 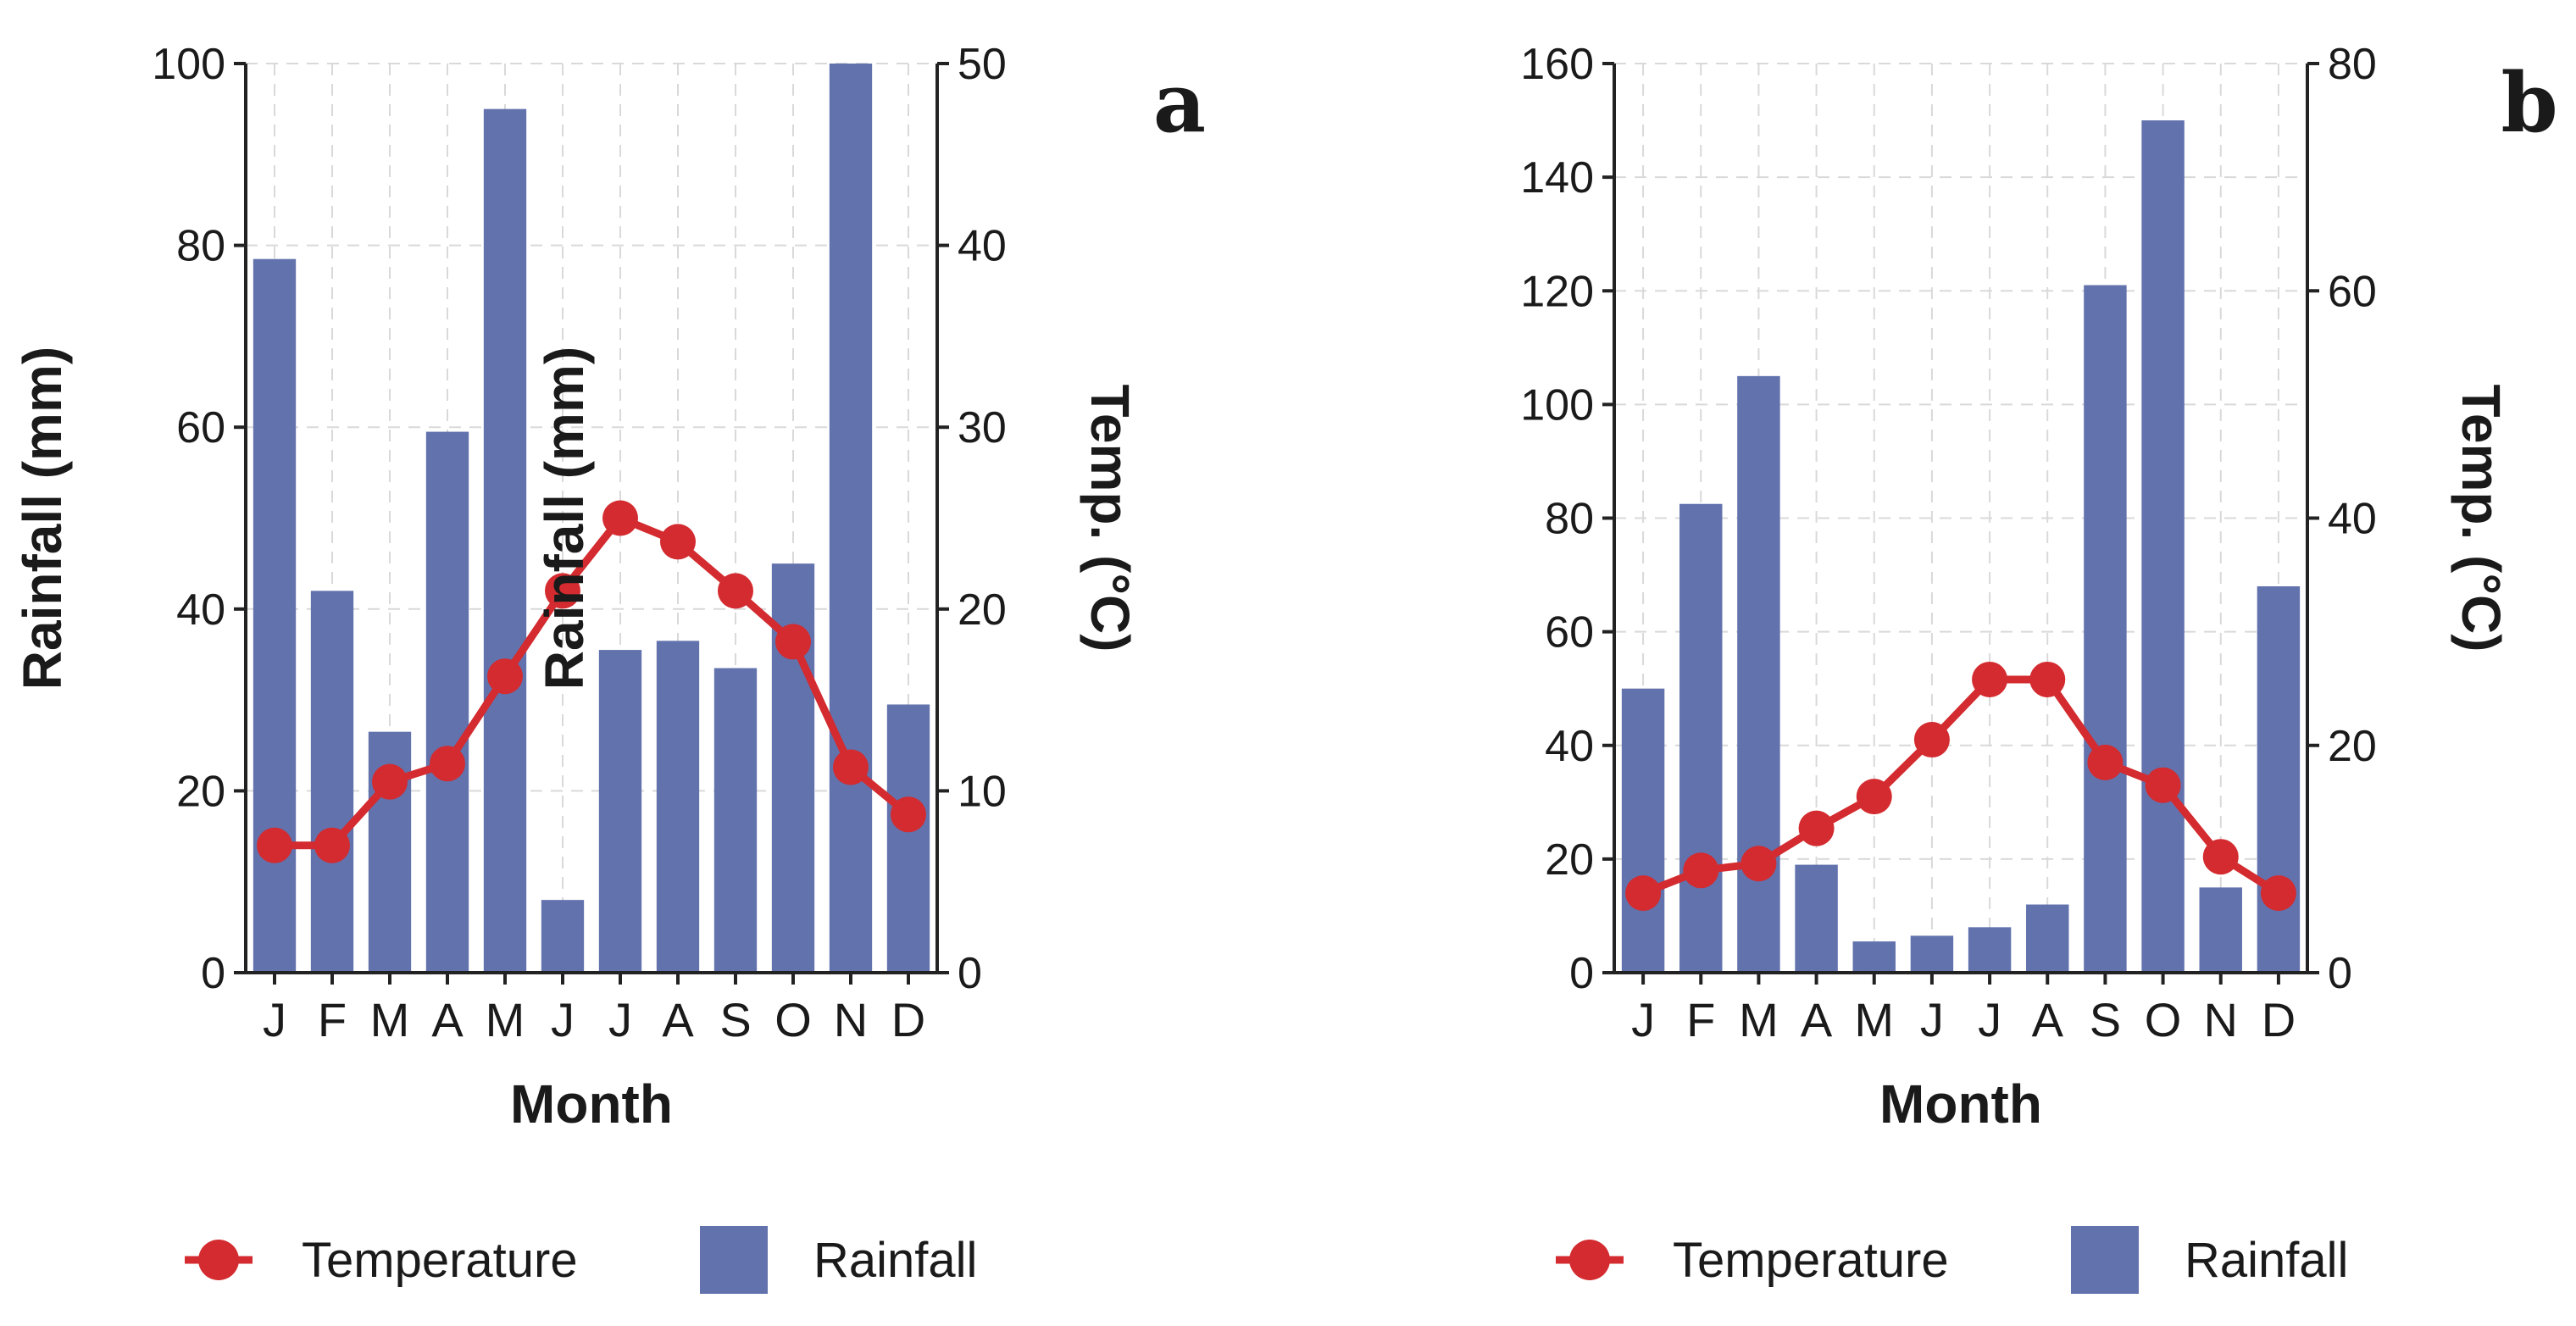 What do you see at coordinates (1557, 291) in the screenshot?
I see `left-axis-tick-label: 120` at bounding box center [1557, 291].